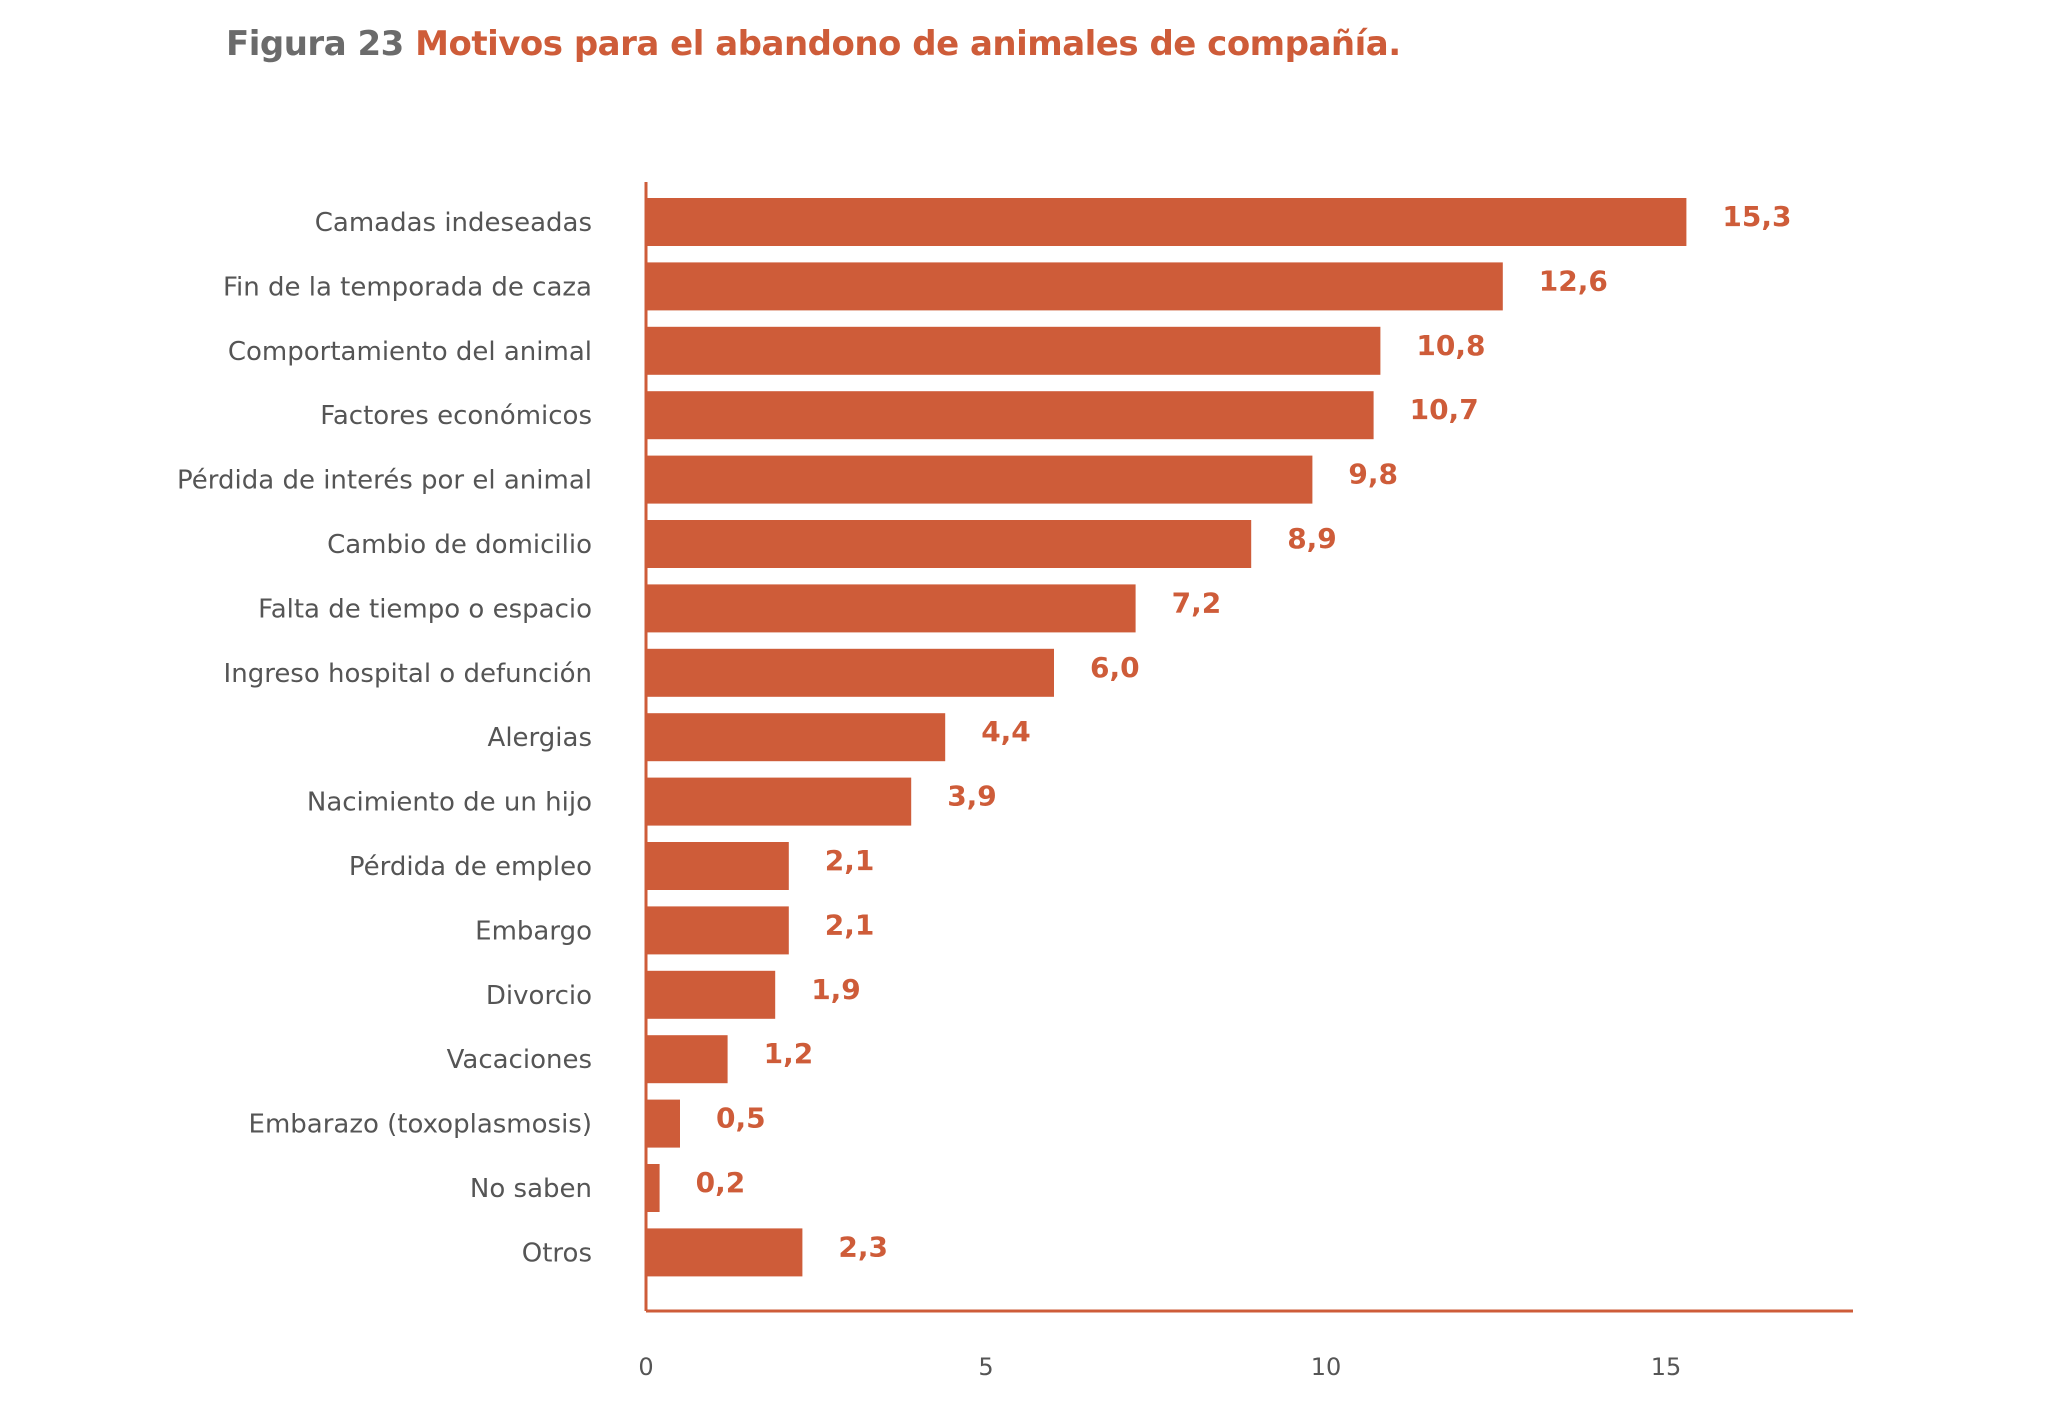 This screenshot has height=1420, width=2068. What do you see at coordinates (836, 989) in the screenshot?
I see `value-label: 1,9` at bounding box center [836, 989].